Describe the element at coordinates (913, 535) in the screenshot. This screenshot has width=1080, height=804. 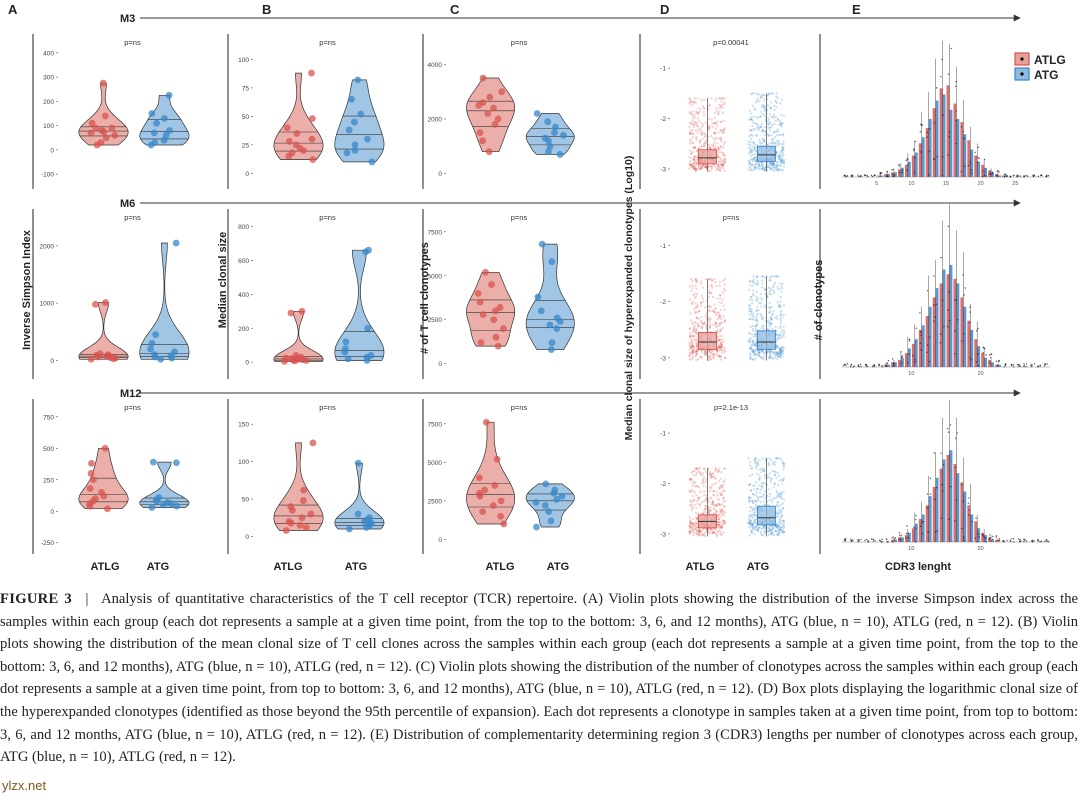
I see `hist-bar-atlg` at that location.